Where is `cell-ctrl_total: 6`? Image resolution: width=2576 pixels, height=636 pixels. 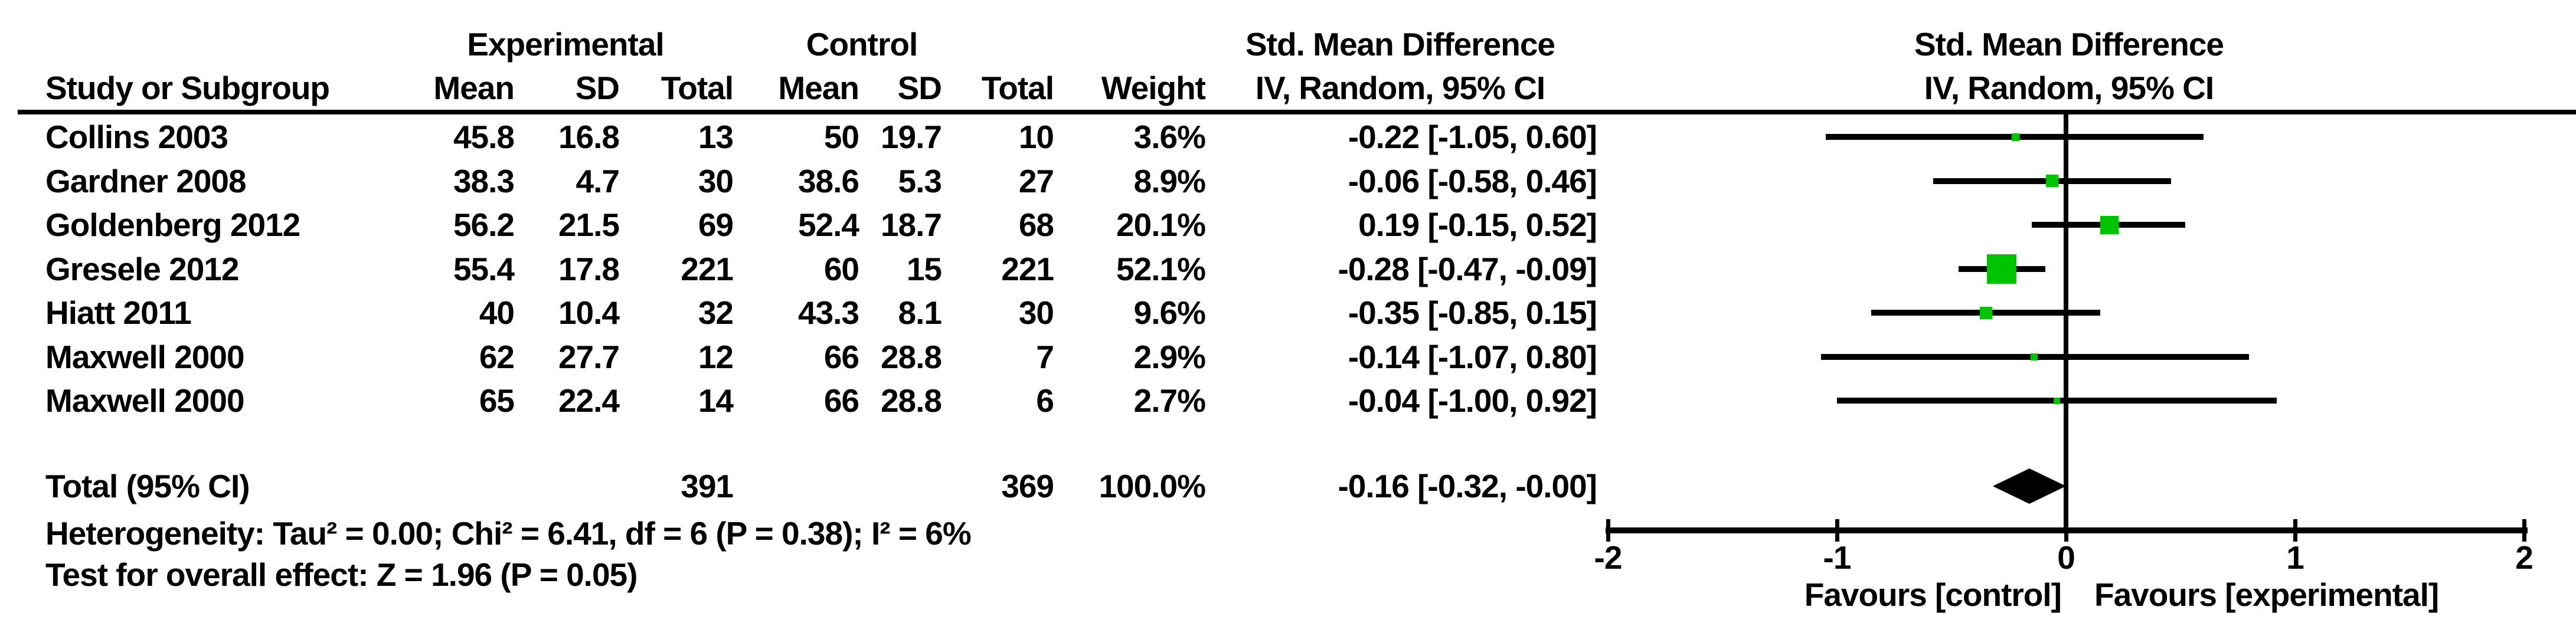 cell-ctrl_total: 6 is located at coordinates (1045, 400).